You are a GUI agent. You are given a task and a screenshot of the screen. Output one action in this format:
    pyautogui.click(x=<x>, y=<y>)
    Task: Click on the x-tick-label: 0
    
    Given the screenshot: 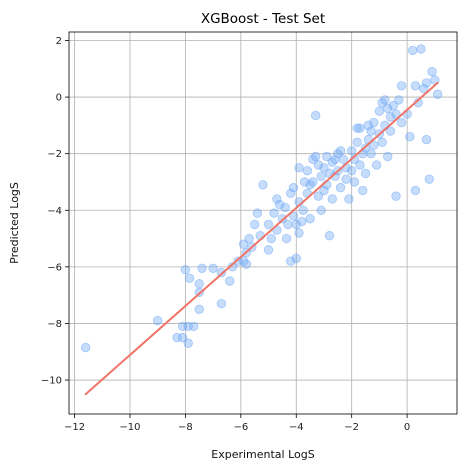 What is the action you would take?
    pyautogui.click(x=407, y=427)
    